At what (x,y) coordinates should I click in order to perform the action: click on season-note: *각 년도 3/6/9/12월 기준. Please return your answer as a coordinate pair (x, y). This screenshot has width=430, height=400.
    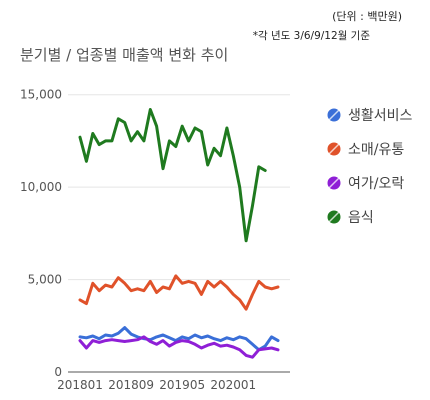
    Looking at the image, I should click on (311, 36).